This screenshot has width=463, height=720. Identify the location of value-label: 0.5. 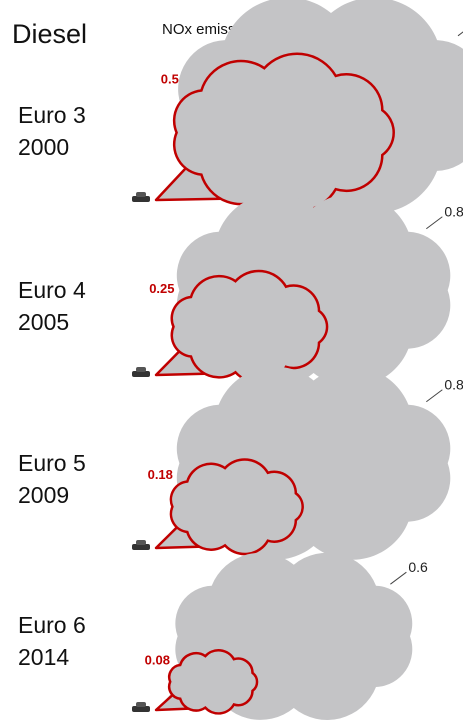
(170, 79).